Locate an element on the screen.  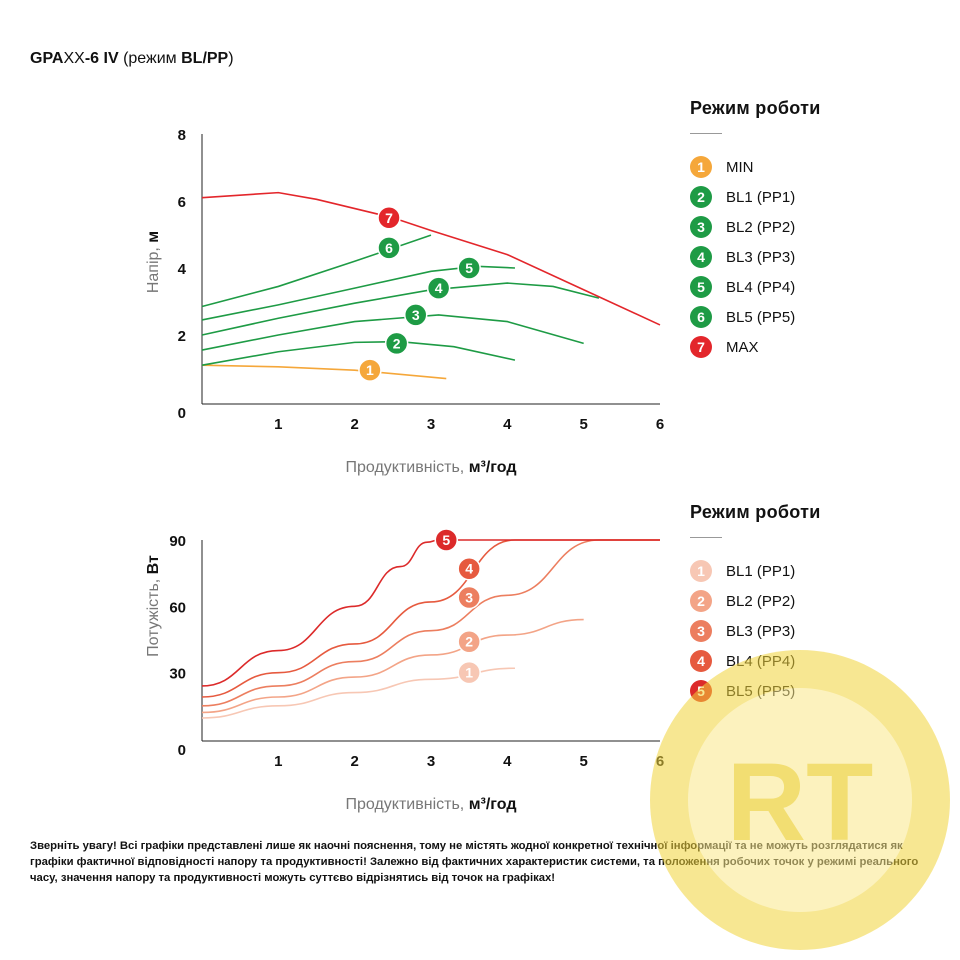
y-axis-label: Потужість, Вт is located at coordinates (153, 606).